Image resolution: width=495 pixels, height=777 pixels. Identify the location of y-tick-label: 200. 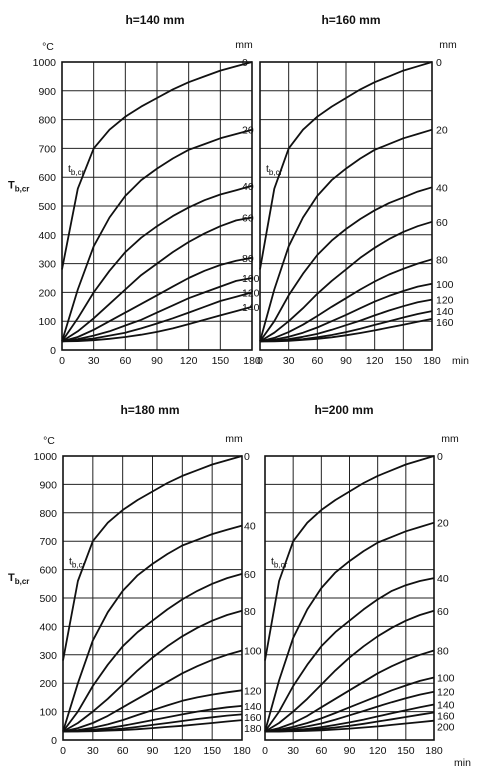
(48, 684).